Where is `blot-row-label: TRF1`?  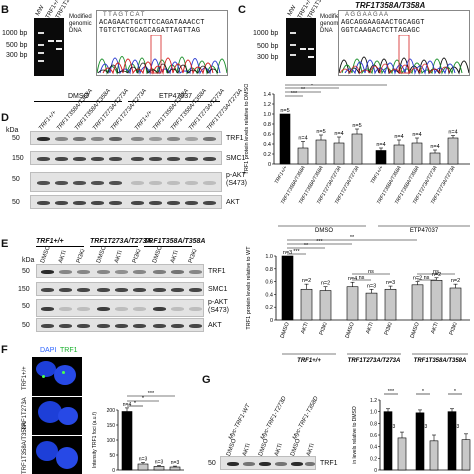
blot-row-label: TRF1 is located at coordinates (217, 271).